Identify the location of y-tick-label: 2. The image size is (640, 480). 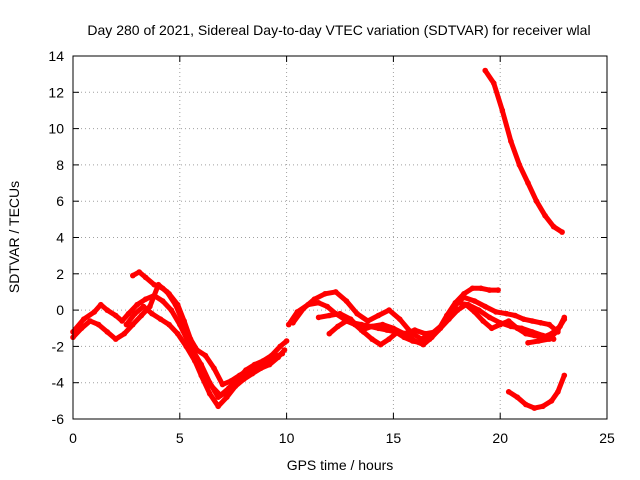
(60, 274).